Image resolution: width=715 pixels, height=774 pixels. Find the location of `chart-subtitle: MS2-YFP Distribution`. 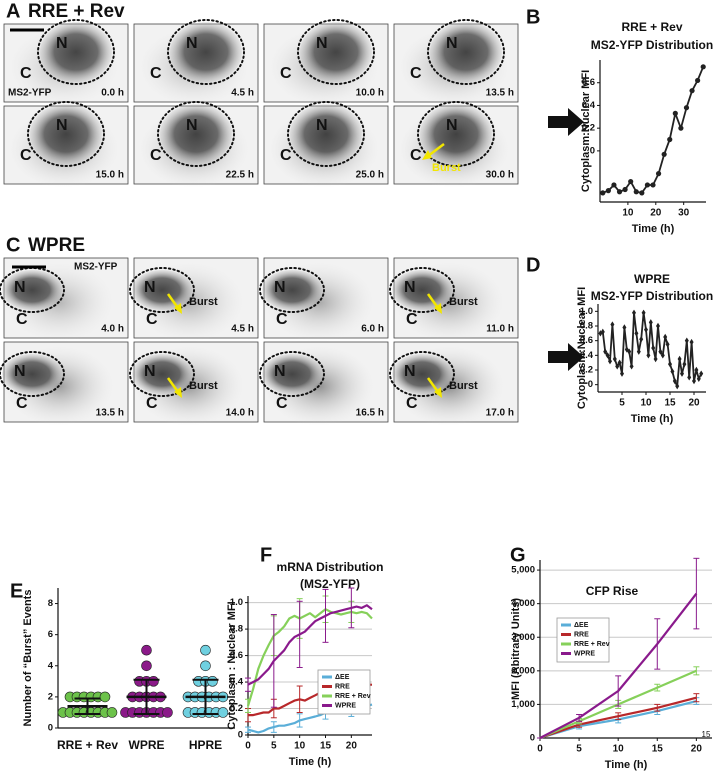

chart-subtitle: MS2-YFP Distribution is located at coordinates (652, 296).